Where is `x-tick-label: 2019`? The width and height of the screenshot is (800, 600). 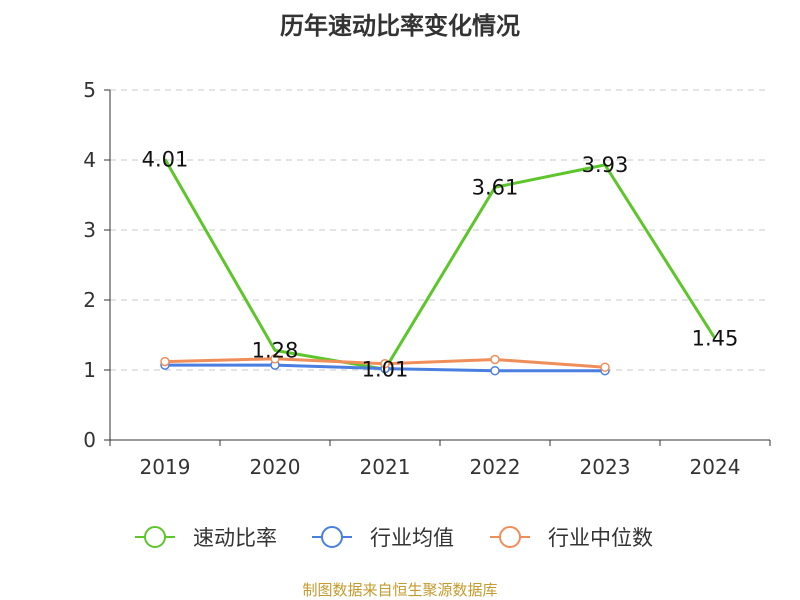
x-tick-label: 2019 is located at coordinates (165, 467).